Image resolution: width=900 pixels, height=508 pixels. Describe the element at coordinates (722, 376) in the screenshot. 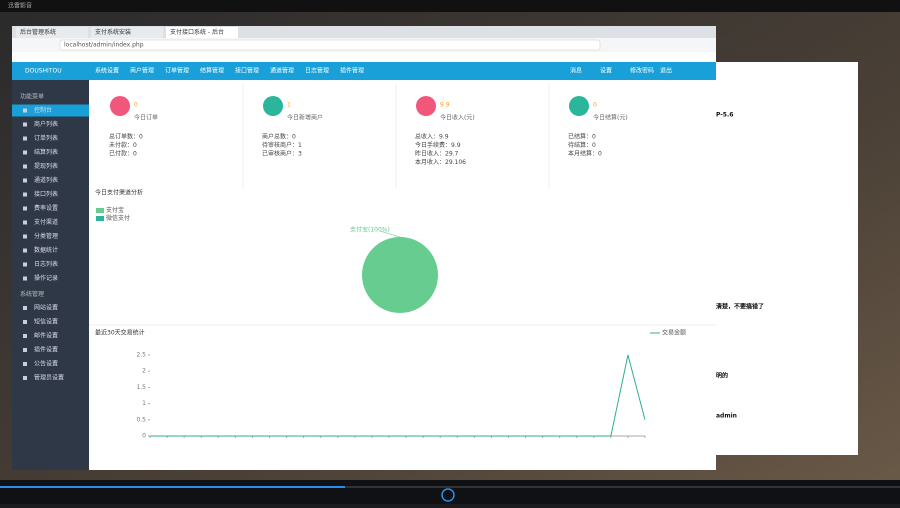

I see `document-line: 明的` at that location.